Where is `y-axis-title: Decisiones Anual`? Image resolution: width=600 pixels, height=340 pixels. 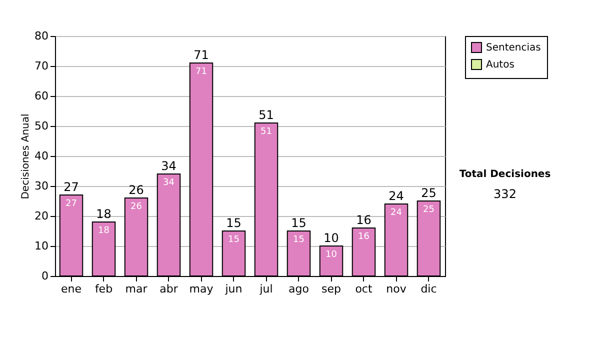
y-axis-title: Decisiones Anual is located at coordinates (26, 157).